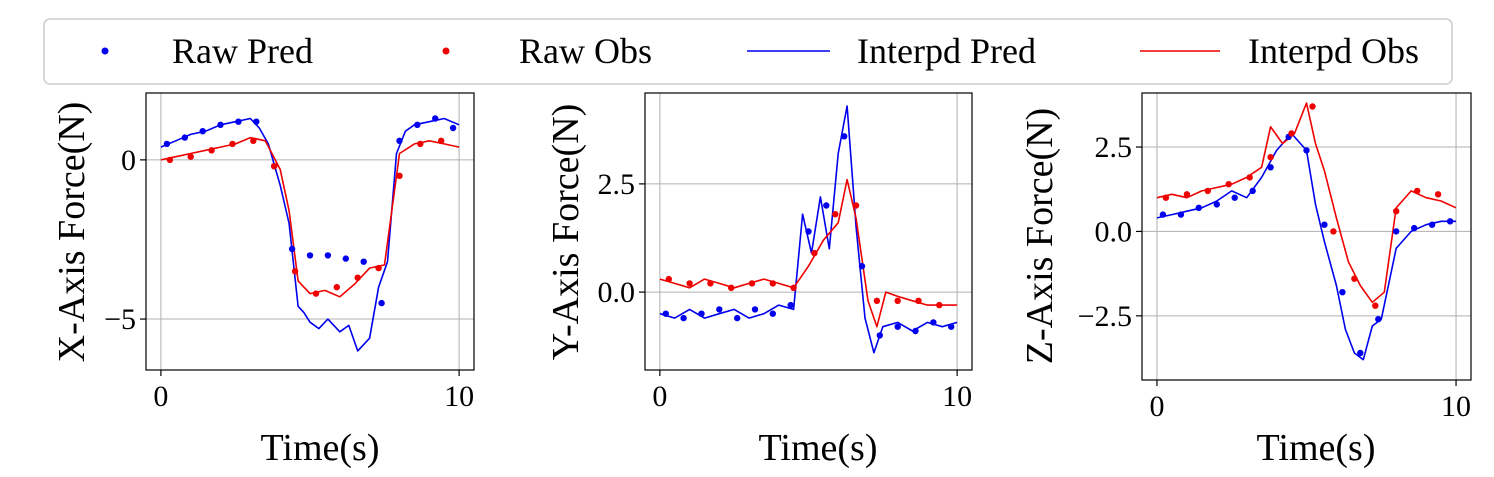 The width and height of the screenshot is (1494, 477). What do you see at coordinates (310, 217) in the screenshot?
I see `x-panel-series-interpd-obs` at bounding box center [310, 217].